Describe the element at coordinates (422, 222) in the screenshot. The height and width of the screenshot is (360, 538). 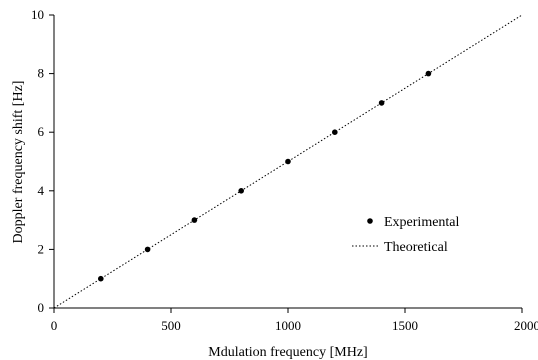
I see `legend-label-experimental: Experimental` at that location.